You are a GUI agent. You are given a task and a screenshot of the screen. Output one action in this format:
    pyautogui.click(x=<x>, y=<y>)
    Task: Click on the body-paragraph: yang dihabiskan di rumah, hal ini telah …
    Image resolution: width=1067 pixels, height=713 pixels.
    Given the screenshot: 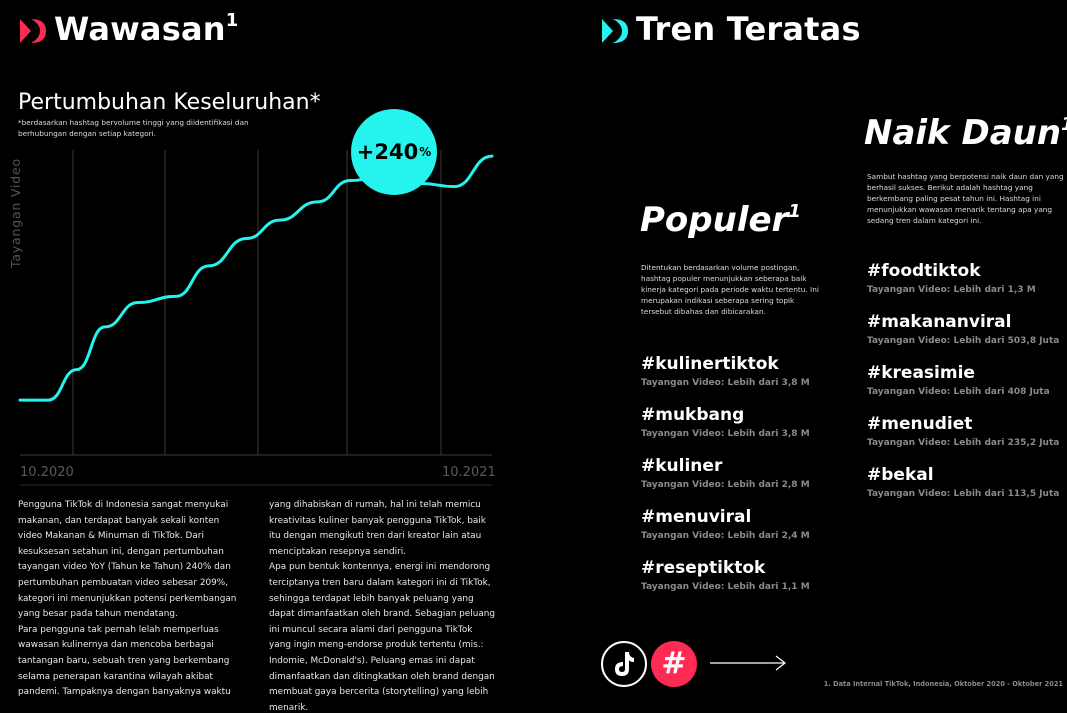 What is the action you would take?
    pyautogui.click(x=377, y=528)
    